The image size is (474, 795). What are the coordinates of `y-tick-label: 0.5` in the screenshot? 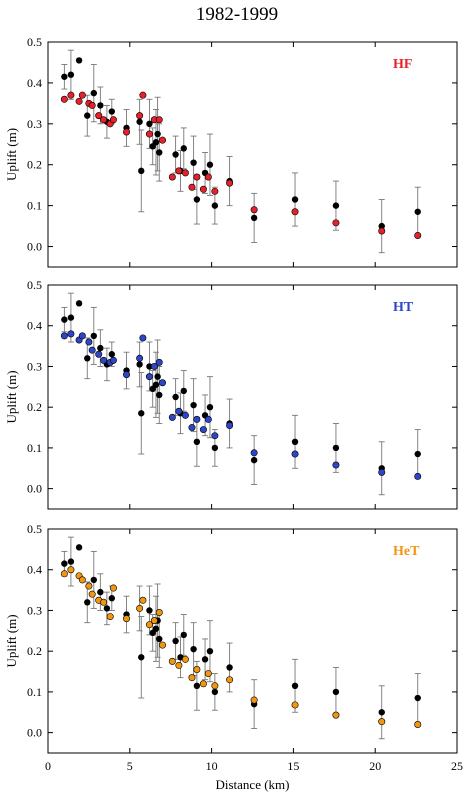 It's located at (34, 529).